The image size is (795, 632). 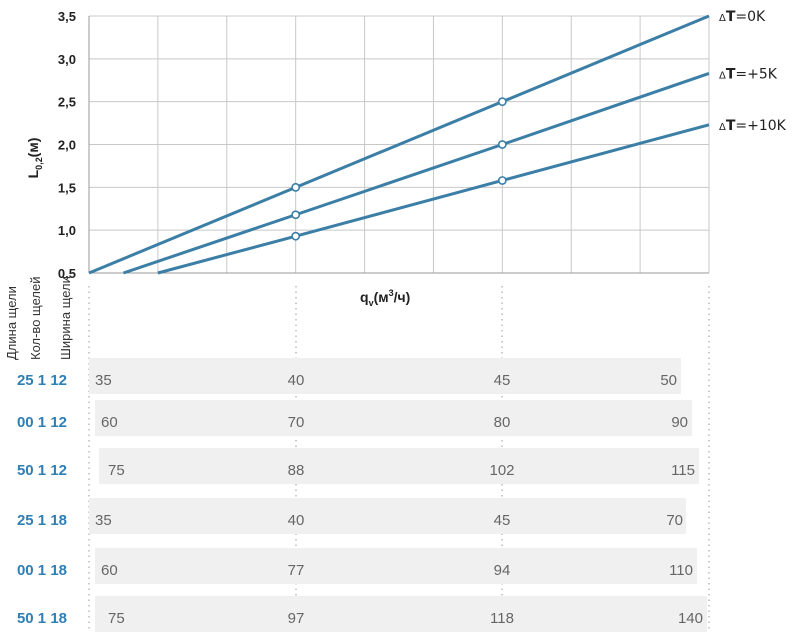 What do you see at coordinates (296, 570) in the screenshot?
I see `table-cell: 77` at bounding box center [296, 570].